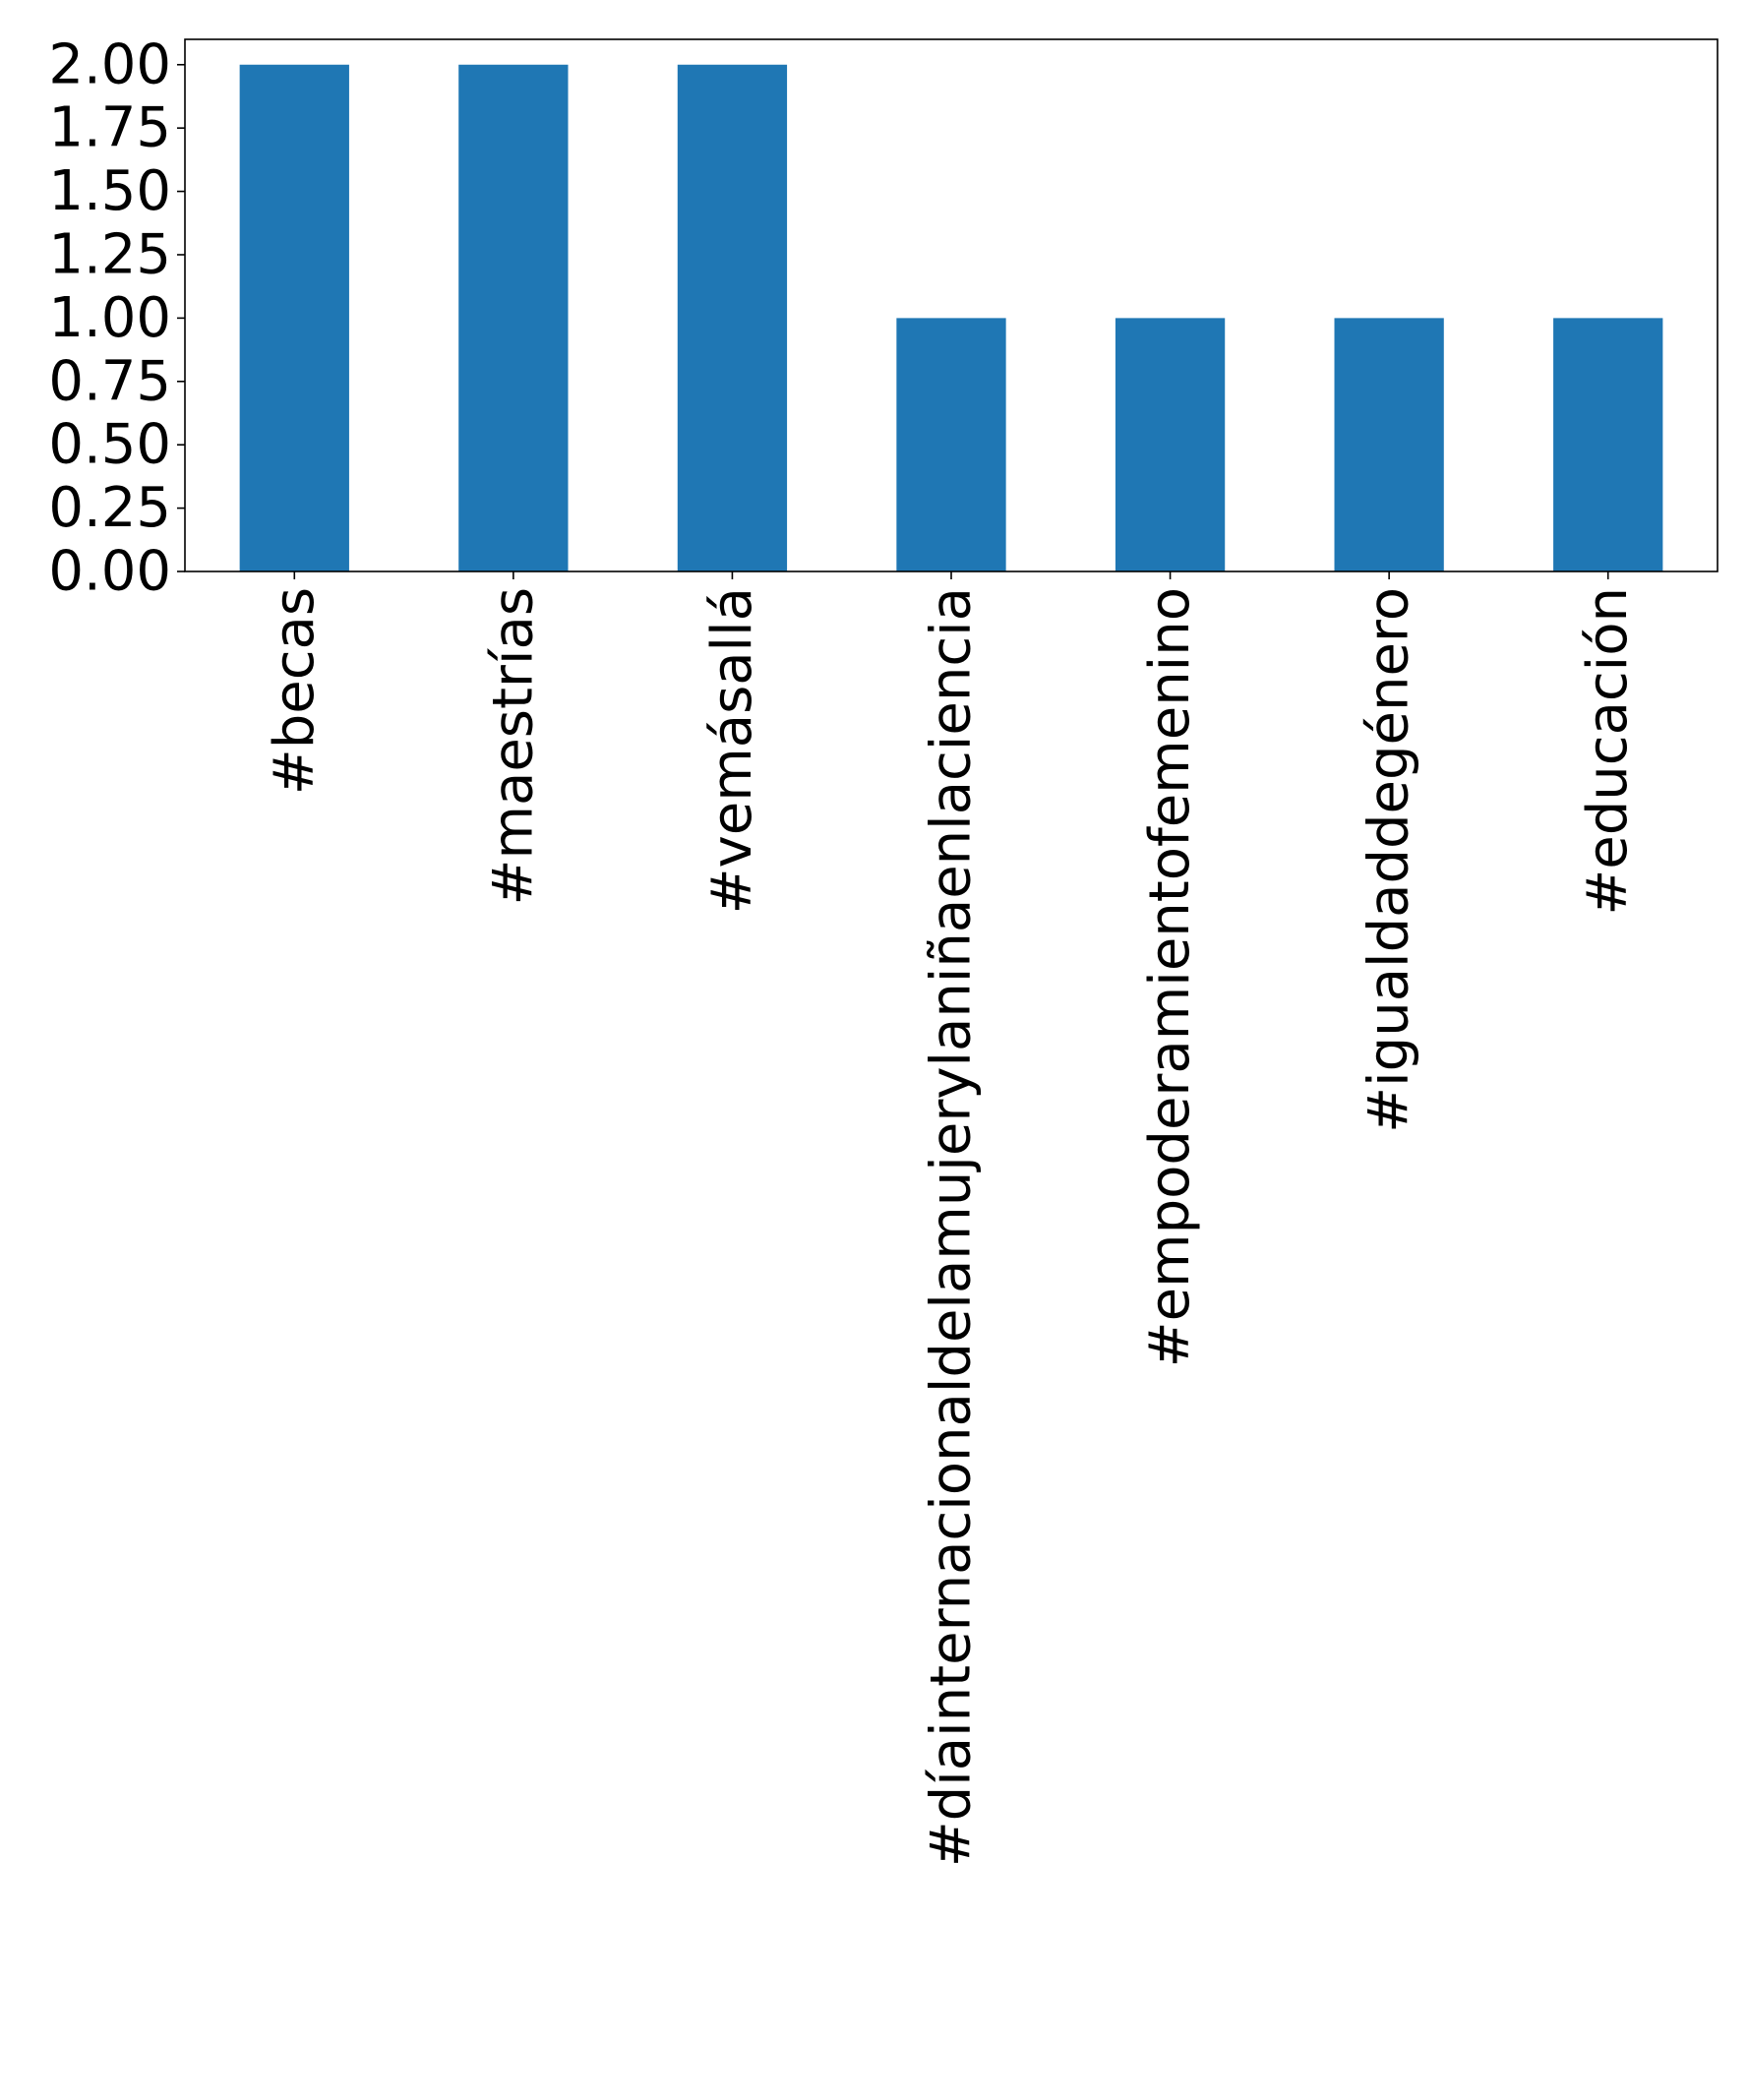 Image resolution: width=1749 pixels, height=2100 pixels. I want to click on x-tick-label: #educación, so click(1608, 751).